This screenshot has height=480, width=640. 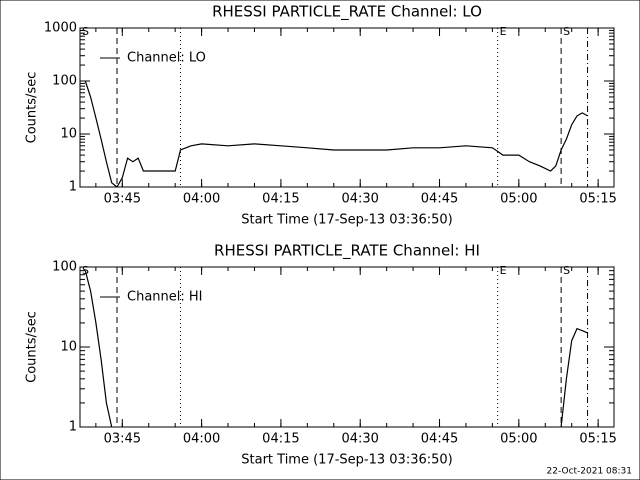 I want to click on chart-title: RHESSI PARTICLE_RATE Channel: LO, so click(x=347, y=12).